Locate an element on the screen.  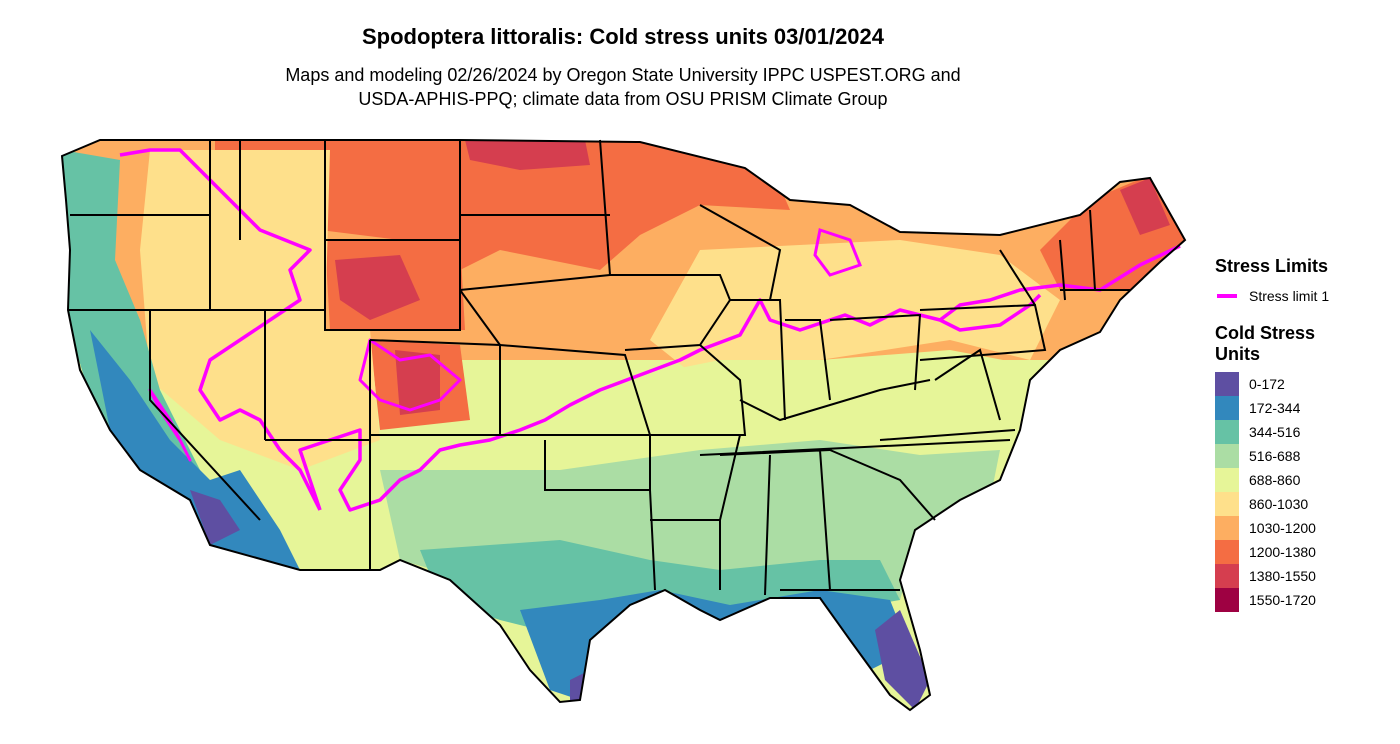
band-0-172-desert is located at coordinates (215, 517).